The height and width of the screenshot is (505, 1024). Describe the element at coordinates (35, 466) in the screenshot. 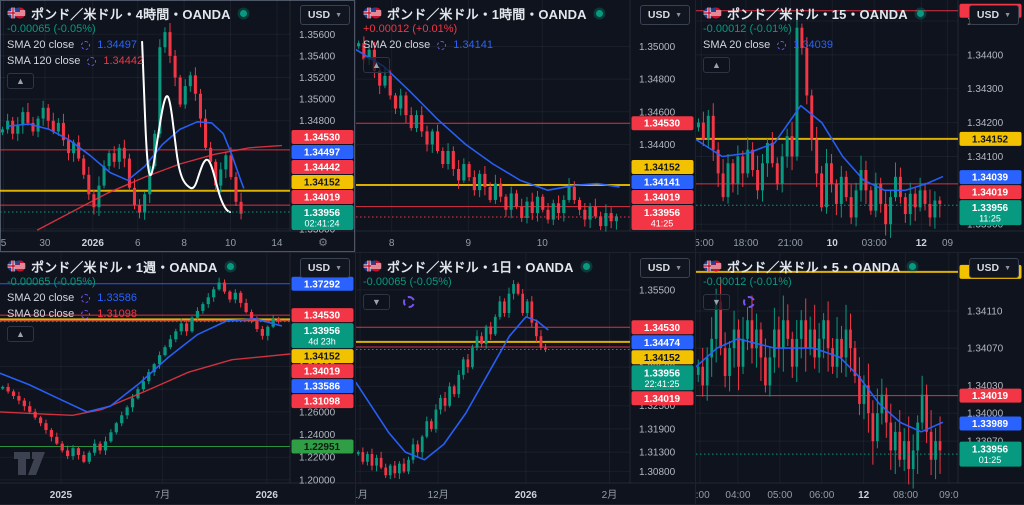

I see `app-watermark-tradingview-logo` at that location.